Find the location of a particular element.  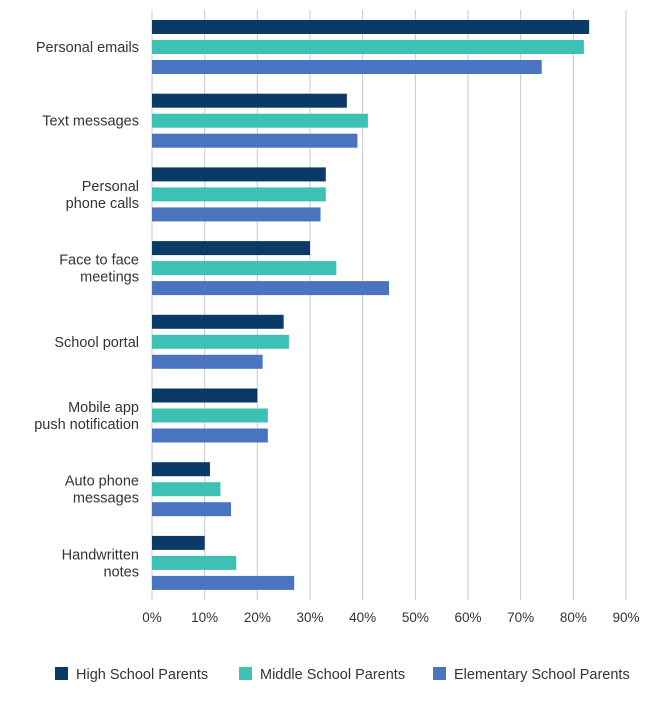

legend-item: Elementary School Parents is located at coordinates (531, 675).